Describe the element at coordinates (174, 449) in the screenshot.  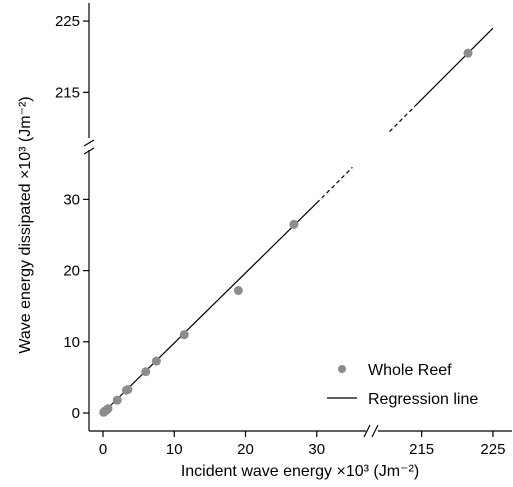
I see `x-tick-label: 10` at that location.